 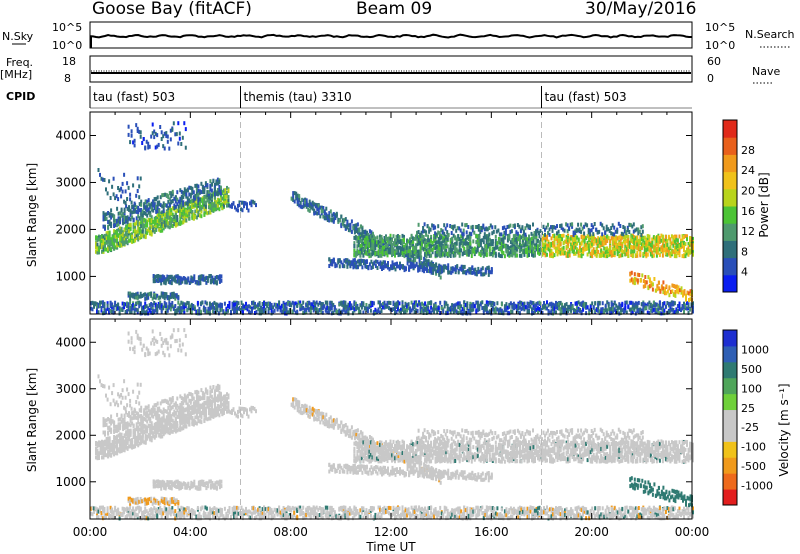 I want to click on nsearch-tick-bottom: 10^0, so click(x=720, y=45).